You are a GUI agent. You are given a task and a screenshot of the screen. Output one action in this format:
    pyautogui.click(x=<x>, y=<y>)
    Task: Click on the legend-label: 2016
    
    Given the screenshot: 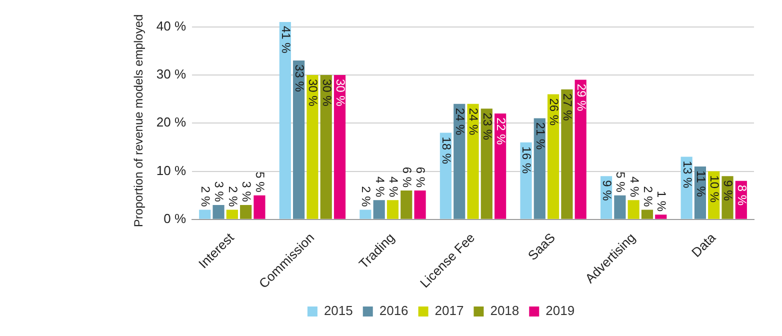 What is the action you would take?
    pyautogui.click(x=393, y=310)
    